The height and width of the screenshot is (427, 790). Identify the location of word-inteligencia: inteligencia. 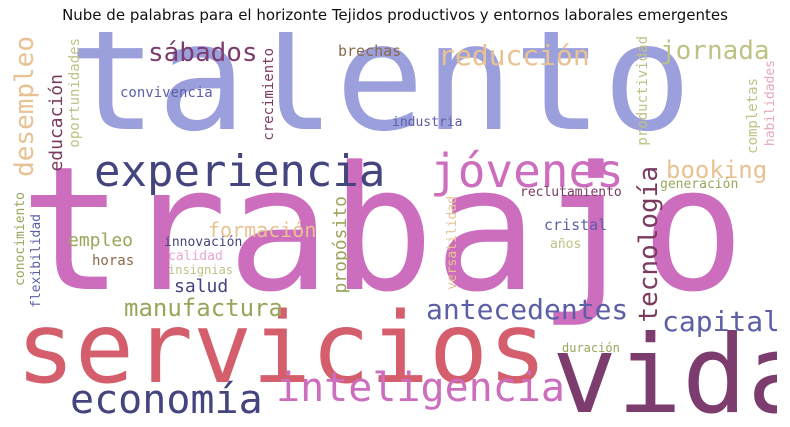
(420, 388).